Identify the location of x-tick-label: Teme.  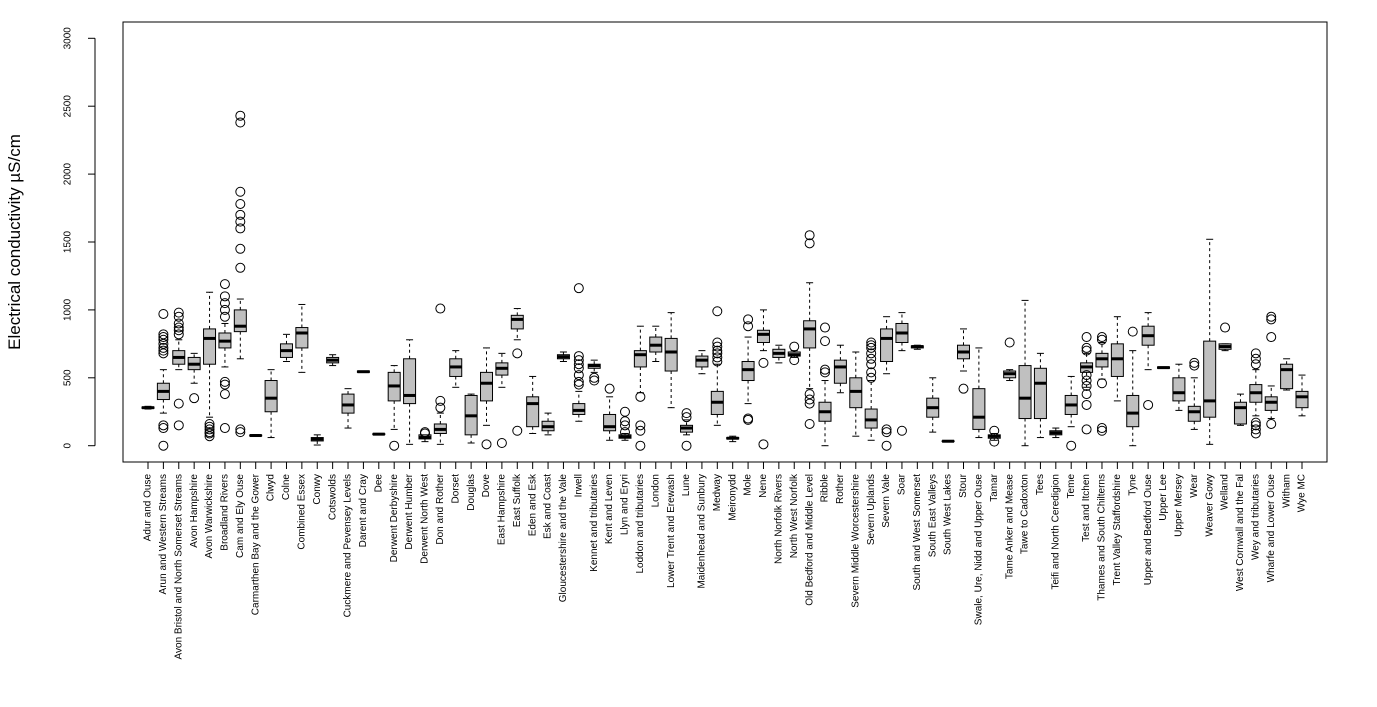
(1071, 486).